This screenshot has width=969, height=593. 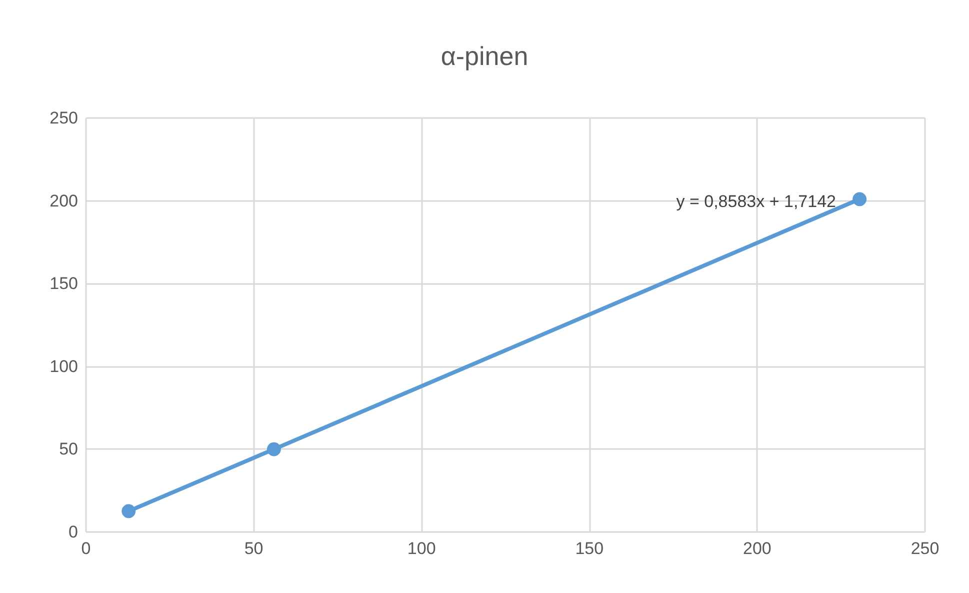 I want to click on annotation: y = 0,8583x + 1,7142, so click(x=756, y=201).